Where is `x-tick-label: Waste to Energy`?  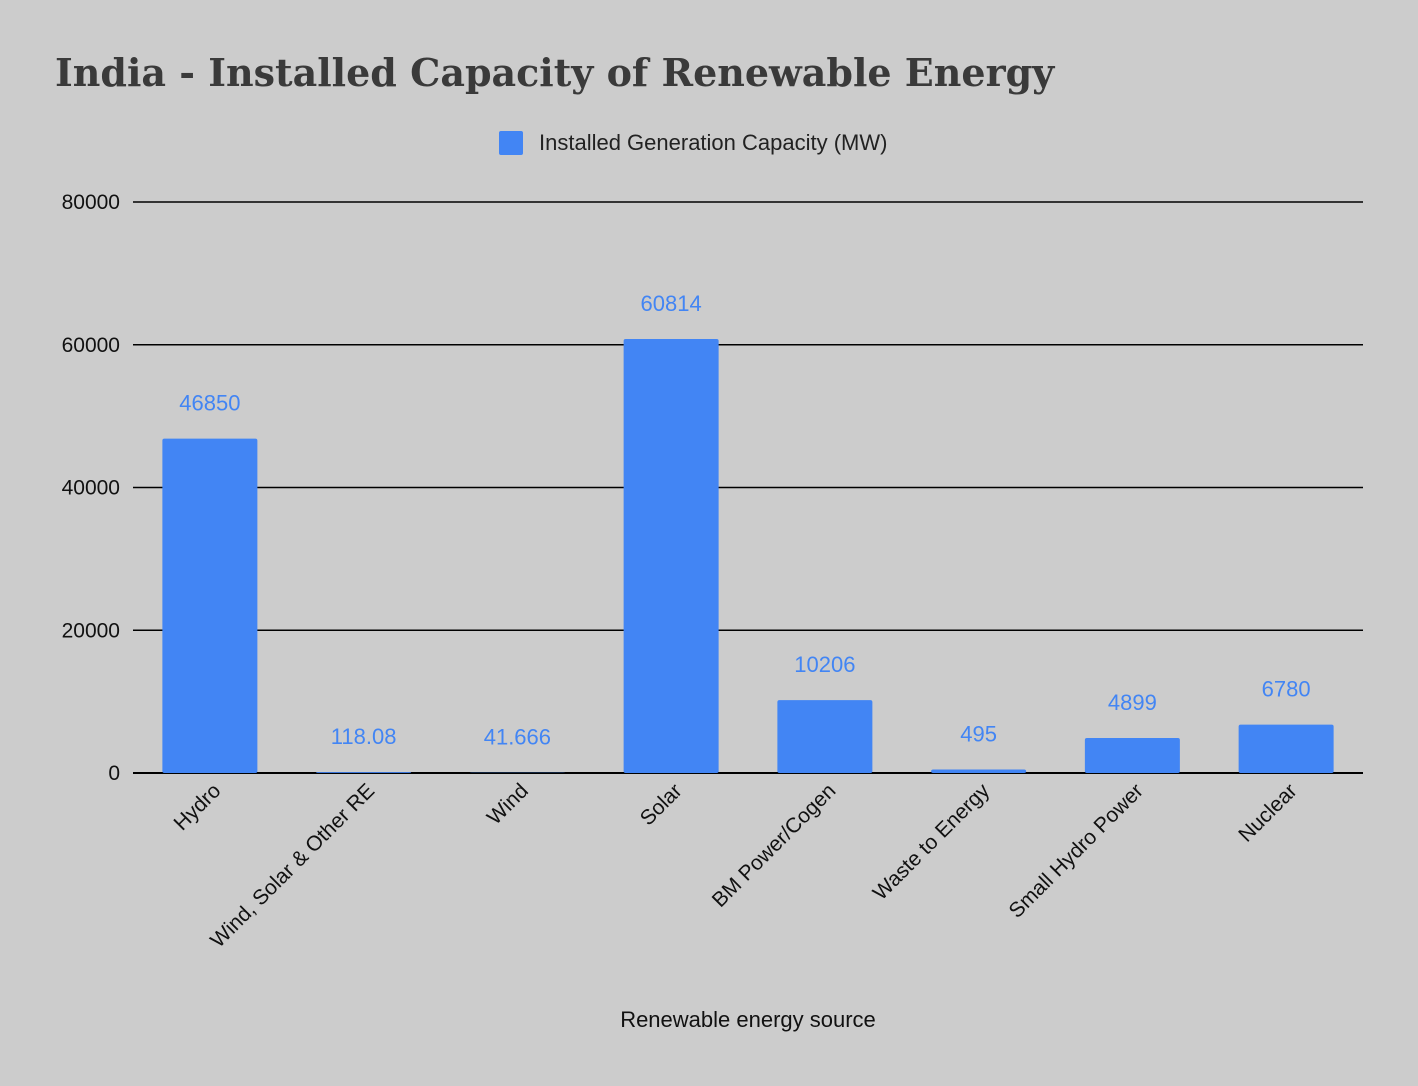 x-tick-label: Waste to Energy is located at coordinates (932, 842).